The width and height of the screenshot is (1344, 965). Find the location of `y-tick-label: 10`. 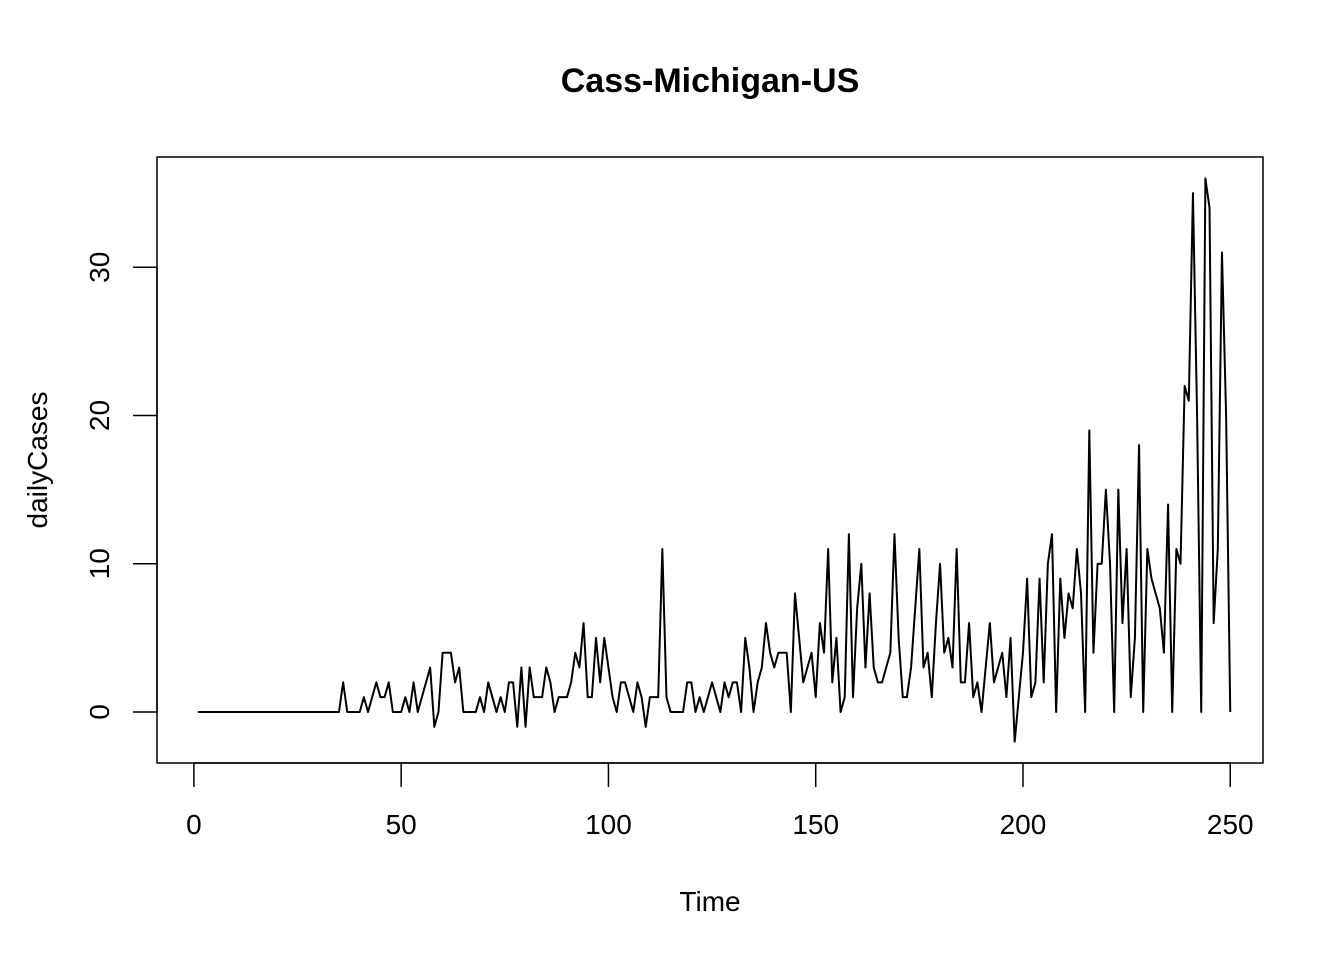

y-tick-label: 10 is located at coordinates (99, 563).